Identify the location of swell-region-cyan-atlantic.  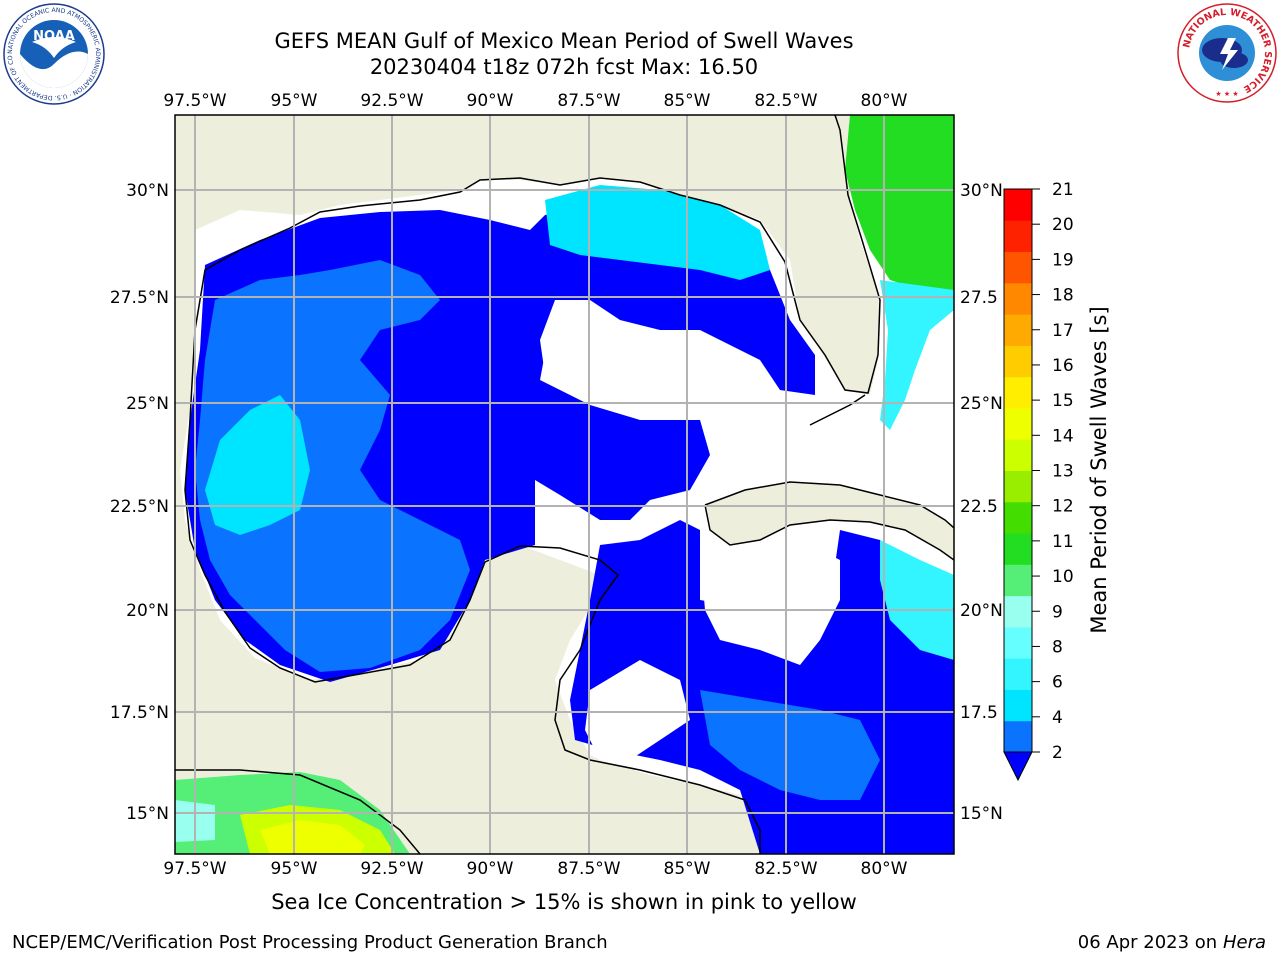
(917, 355).